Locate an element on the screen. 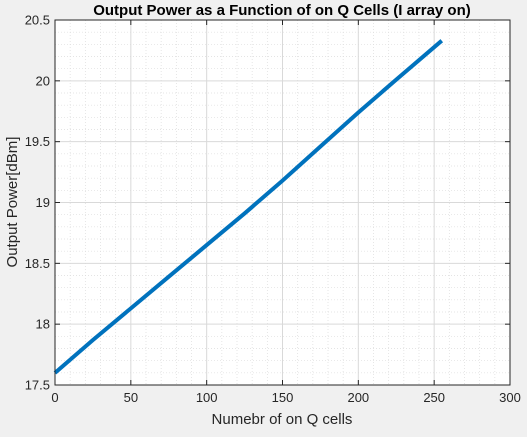 The width and height of the screenshot is (527, 437). x-tick-label: 300 is located at coordinates (510, 397).